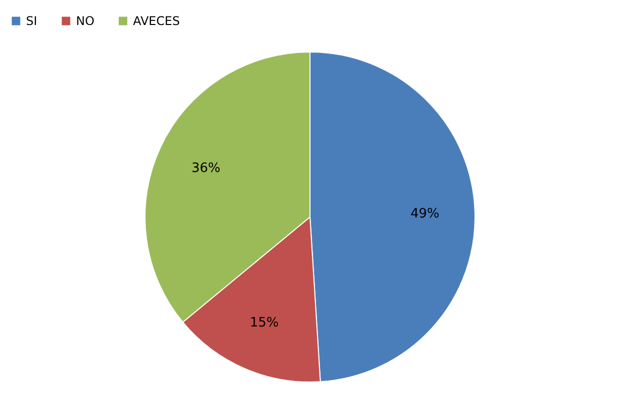 The height and width of the screenshot is (404, 632). I want to click on legend-label: NO, so click(85, 21).